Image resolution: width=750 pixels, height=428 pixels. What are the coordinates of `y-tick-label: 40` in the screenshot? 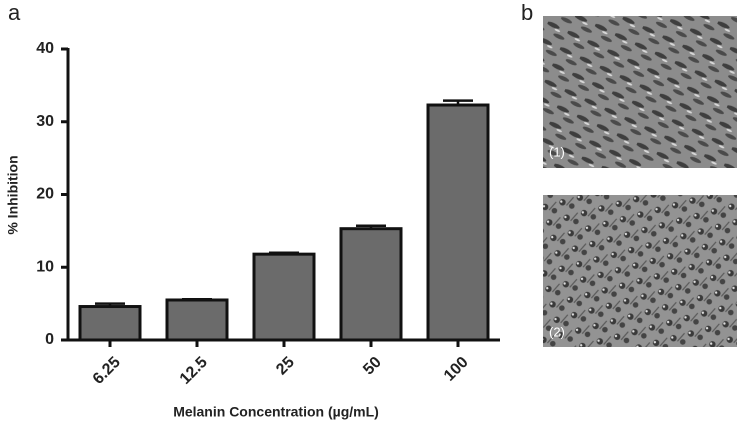 It's located at (45, 48).